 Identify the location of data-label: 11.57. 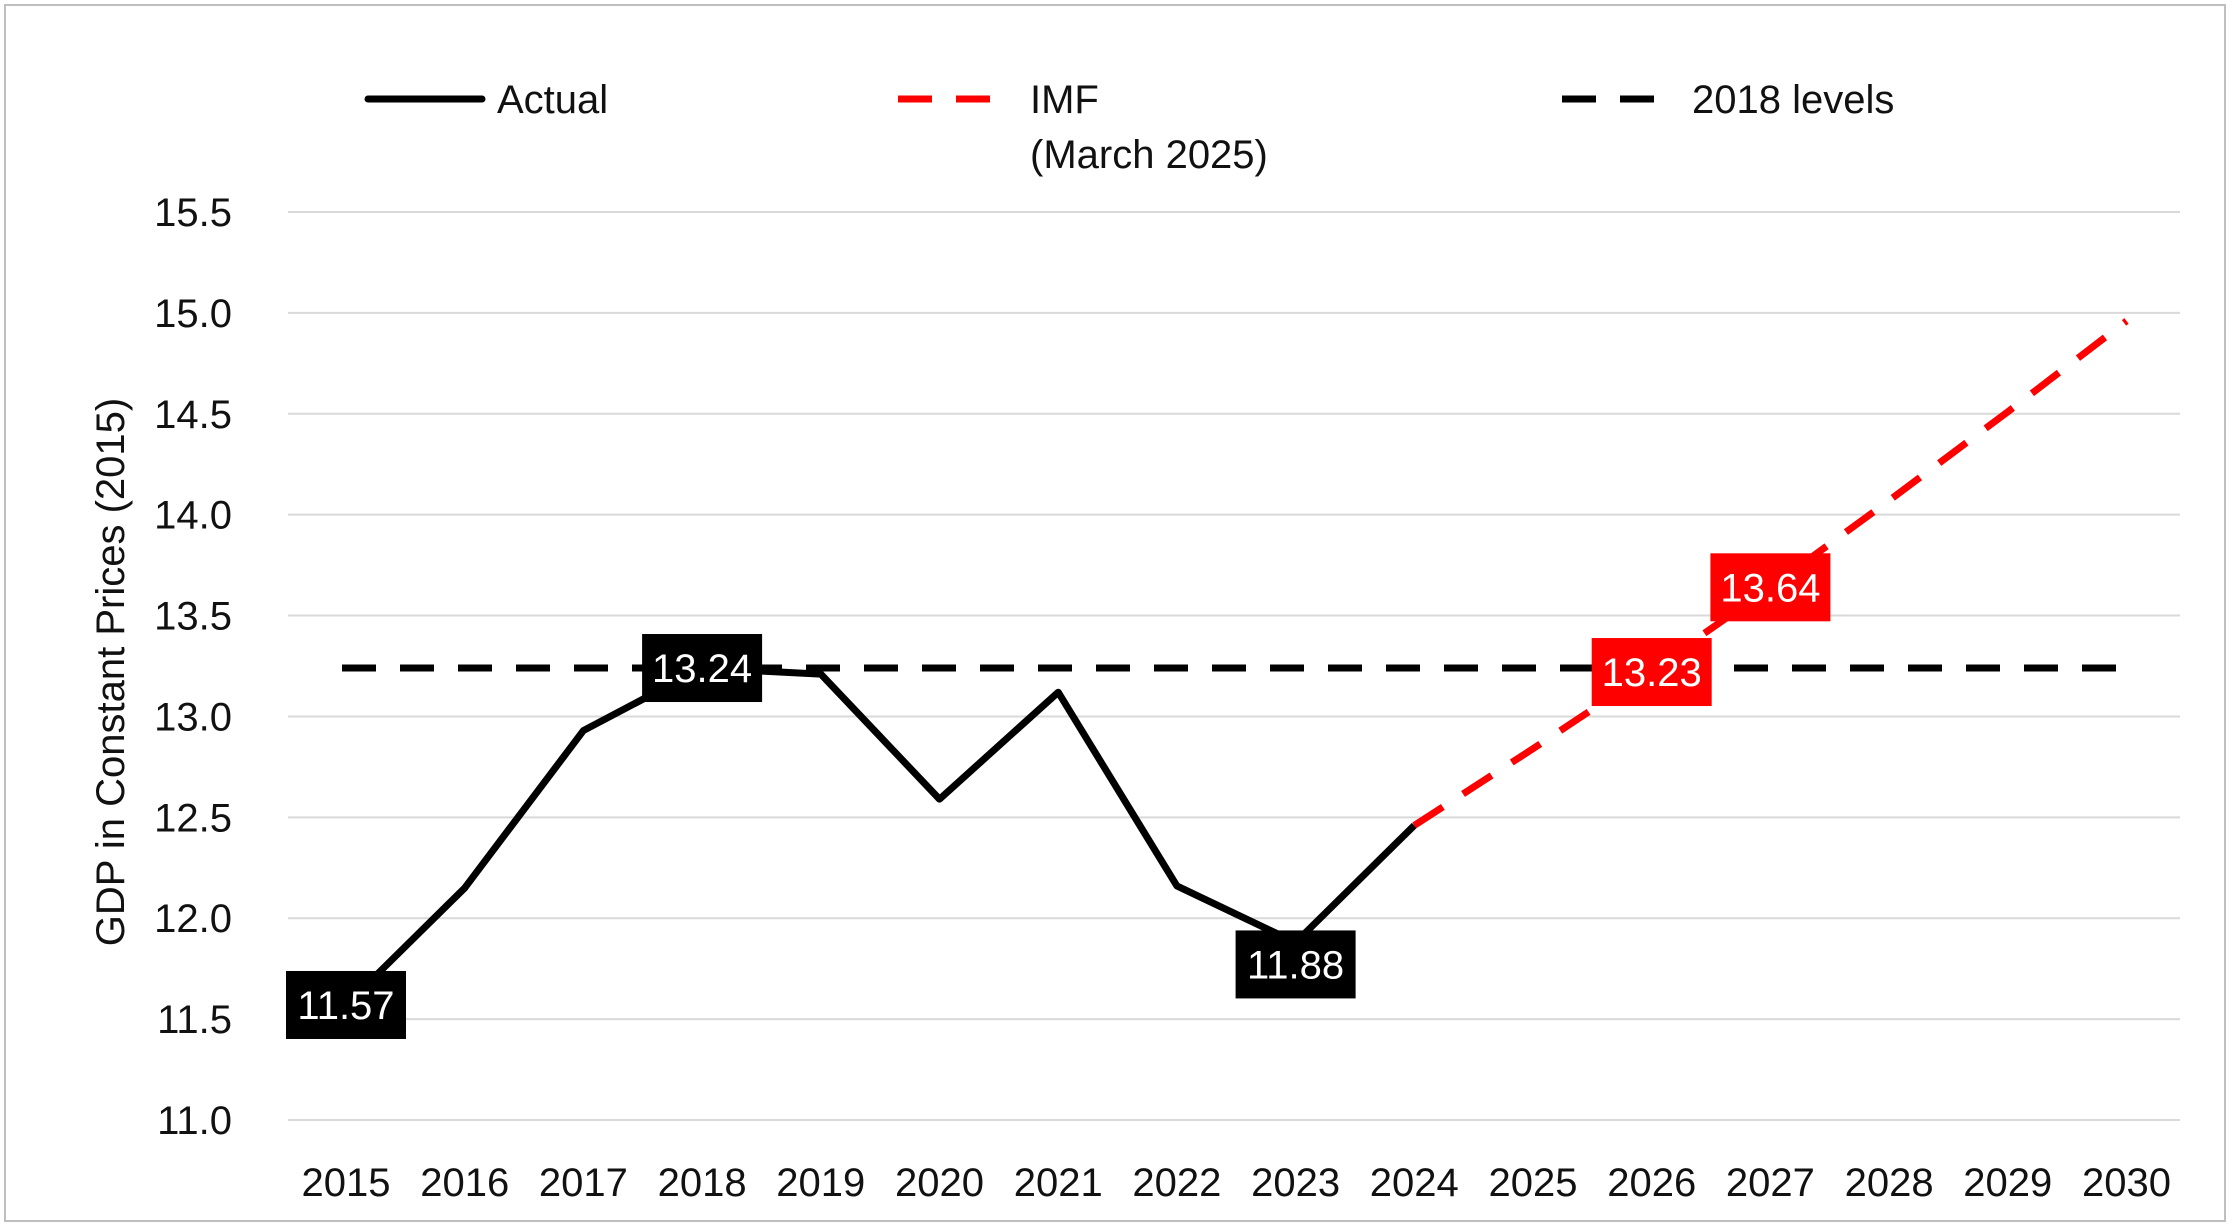
(345, 1006).